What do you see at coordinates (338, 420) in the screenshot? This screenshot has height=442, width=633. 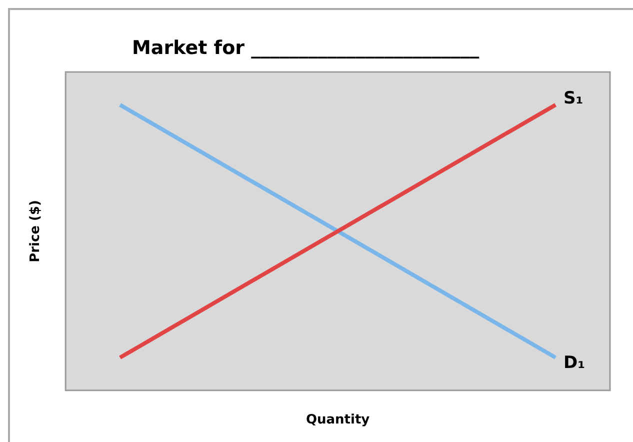 I see `x-axis-title: Quantity` at bounding box center [338, 420].